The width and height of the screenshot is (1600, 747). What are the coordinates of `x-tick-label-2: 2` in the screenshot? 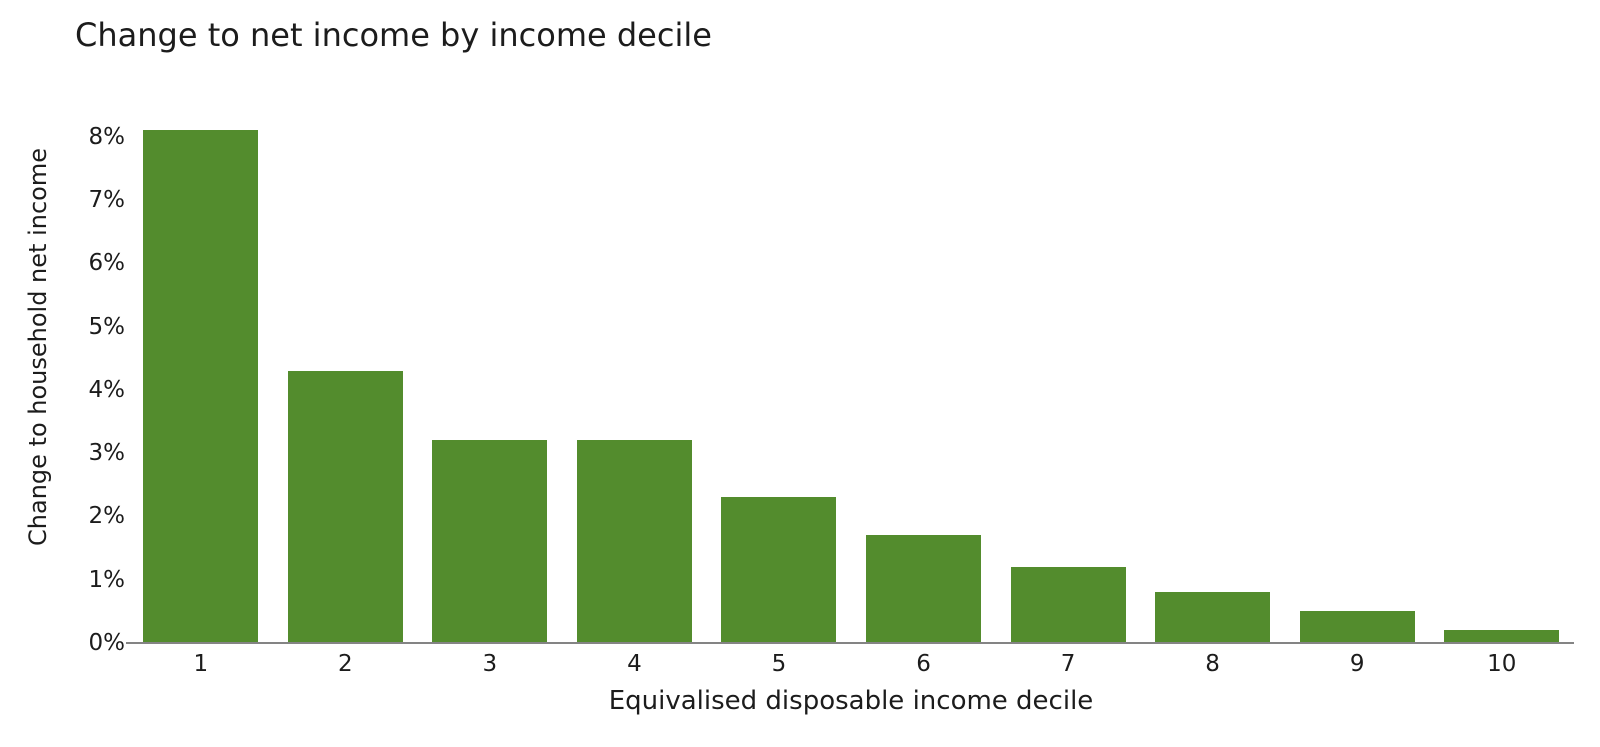 It's located at (345, 664).